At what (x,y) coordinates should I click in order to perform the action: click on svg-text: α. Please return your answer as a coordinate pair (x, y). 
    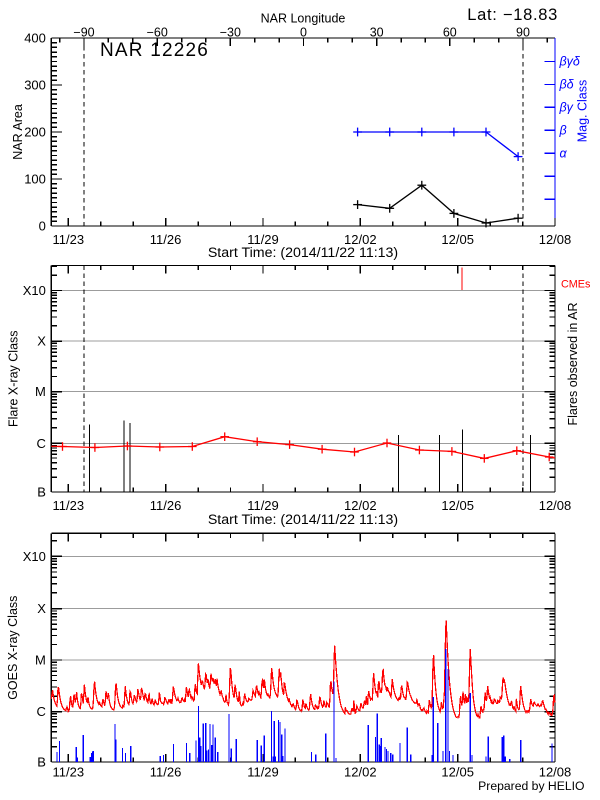
    Looking at the image, I should click on (564, 154).